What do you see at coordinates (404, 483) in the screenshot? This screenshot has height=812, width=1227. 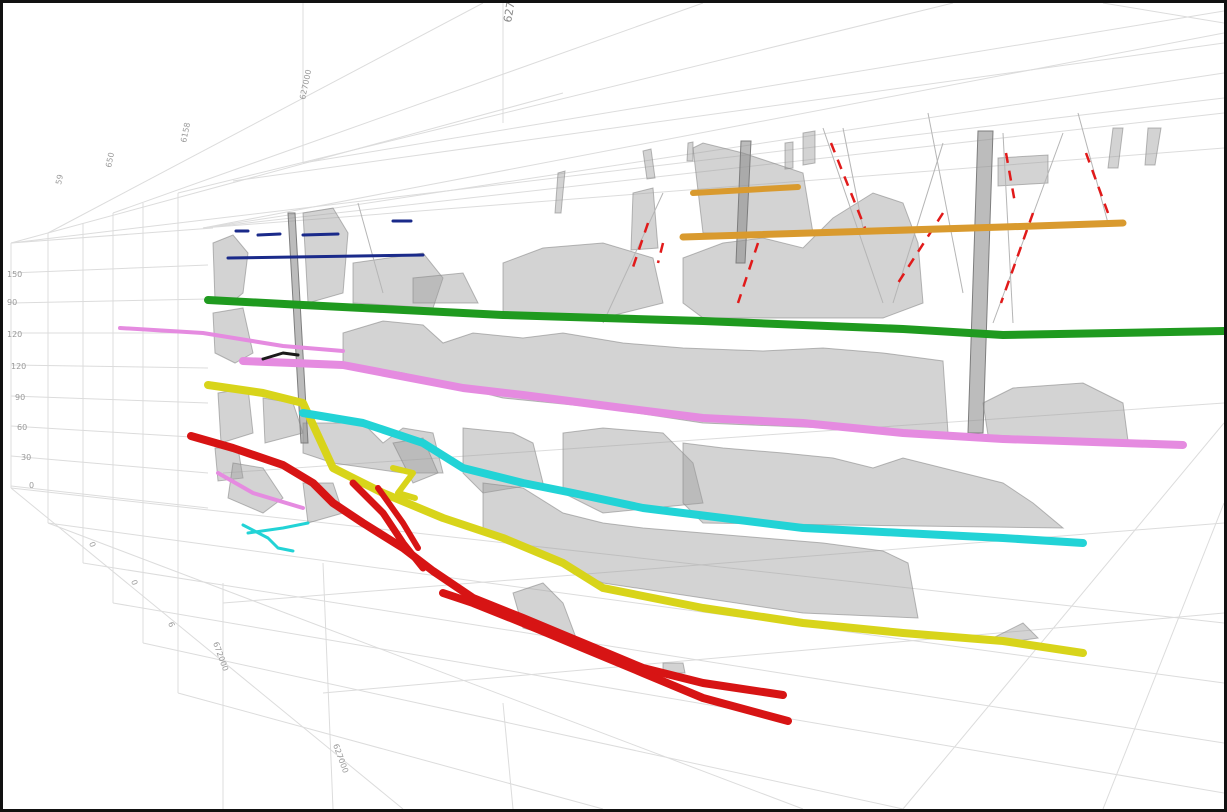 I see `level-yellow` at bounding box center [404, 483].